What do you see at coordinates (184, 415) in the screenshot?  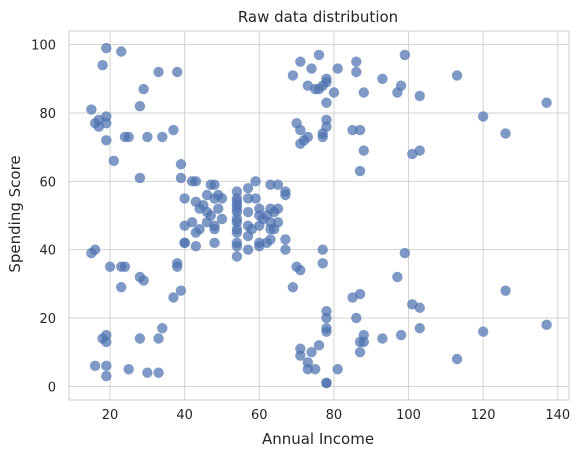 I see `x-tick-label: 40` at bounding box center [184, 415].